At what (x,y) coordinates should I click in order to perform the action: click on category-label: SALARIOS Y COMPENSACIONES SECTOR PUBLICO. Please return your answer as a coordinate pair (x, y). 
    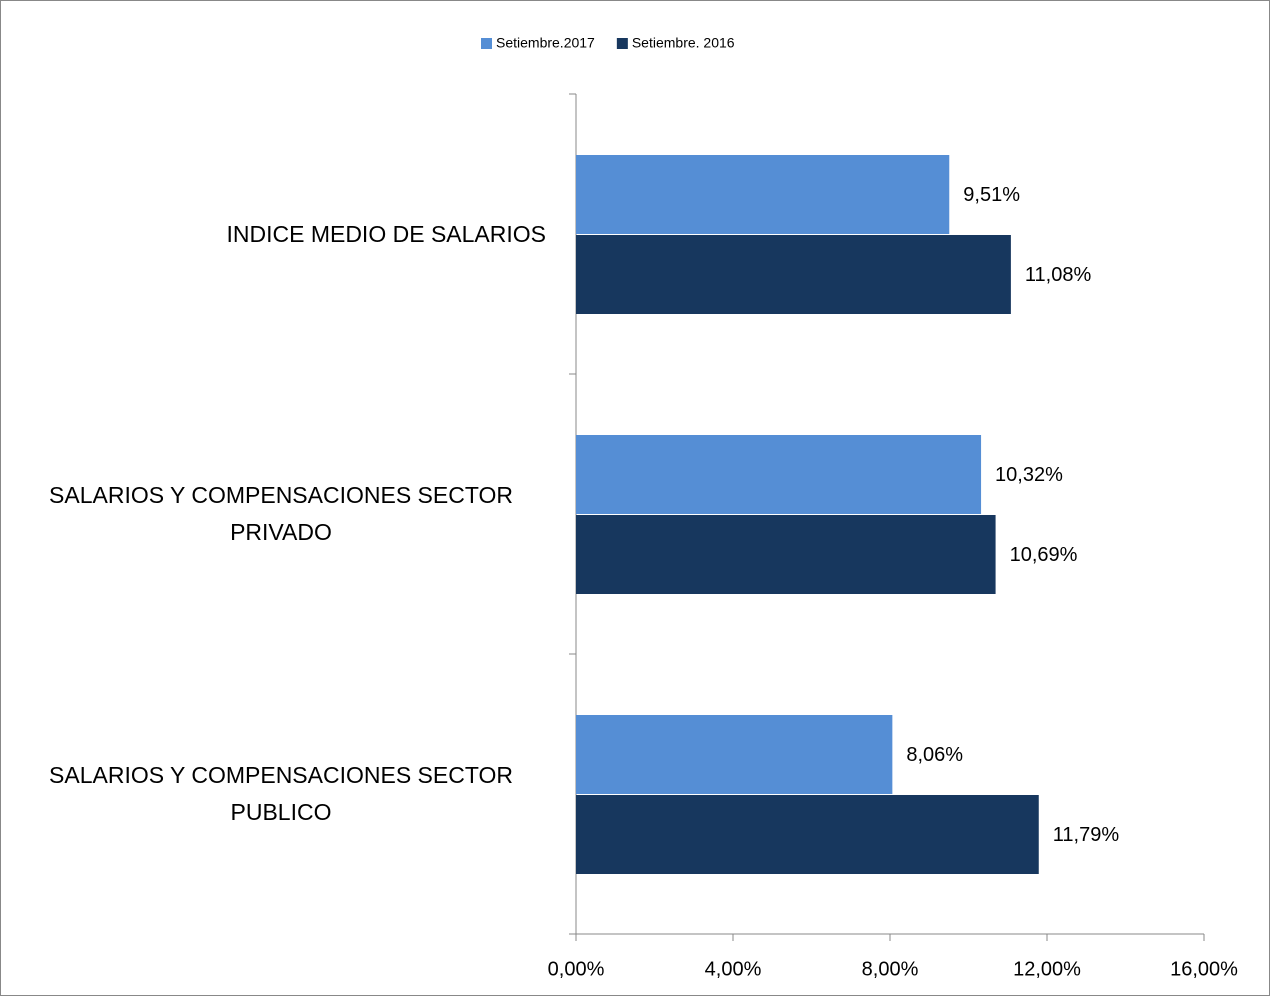
    Looking at the image, I should click on (281, 794).